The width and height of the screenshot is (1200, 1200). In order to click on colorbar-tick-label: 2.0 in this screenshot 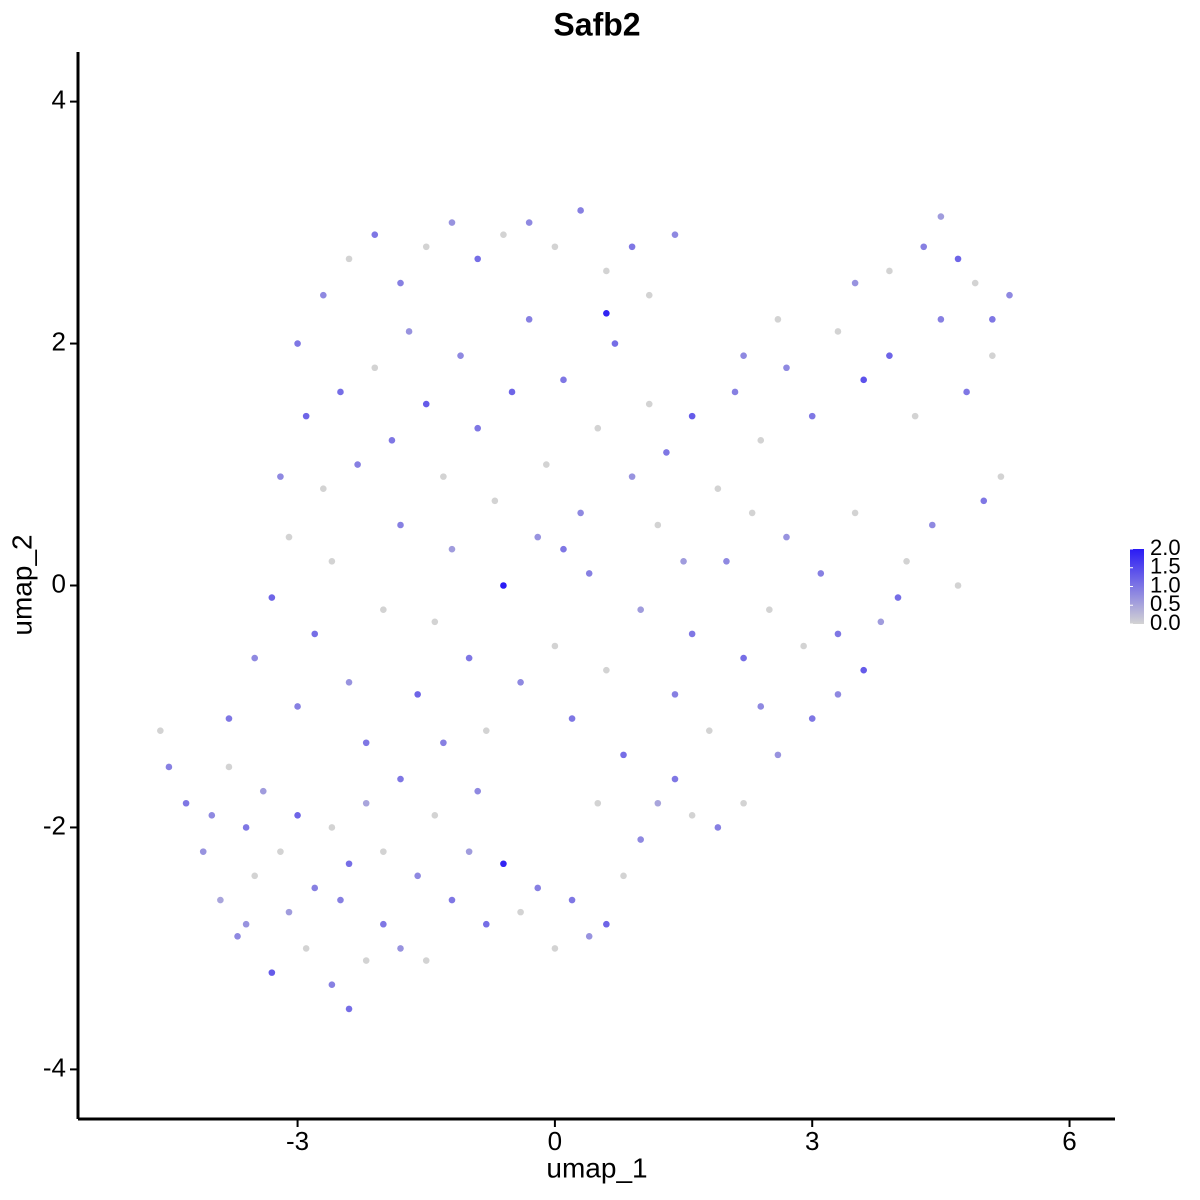, I will do `click(1165, 547)`.